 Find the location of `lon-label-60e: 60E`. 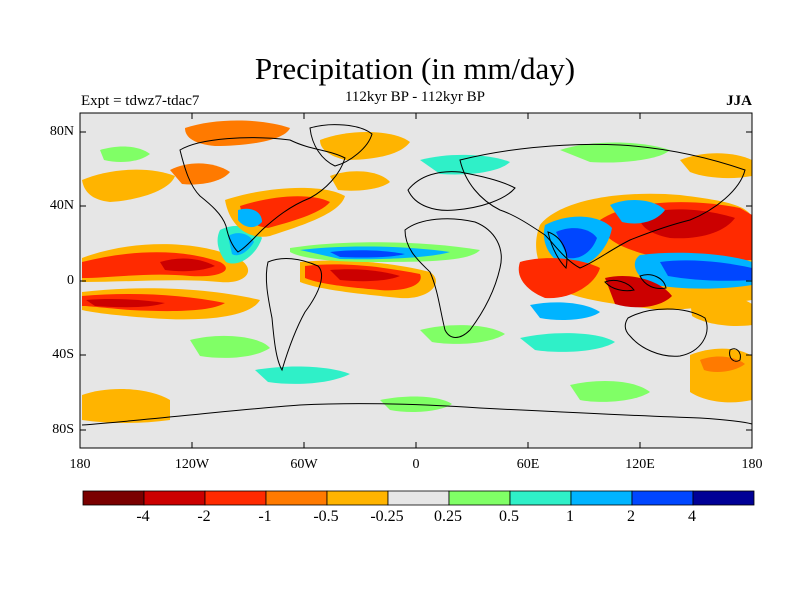

lon-label-60e: 60E is located at coordinates (528, 464).